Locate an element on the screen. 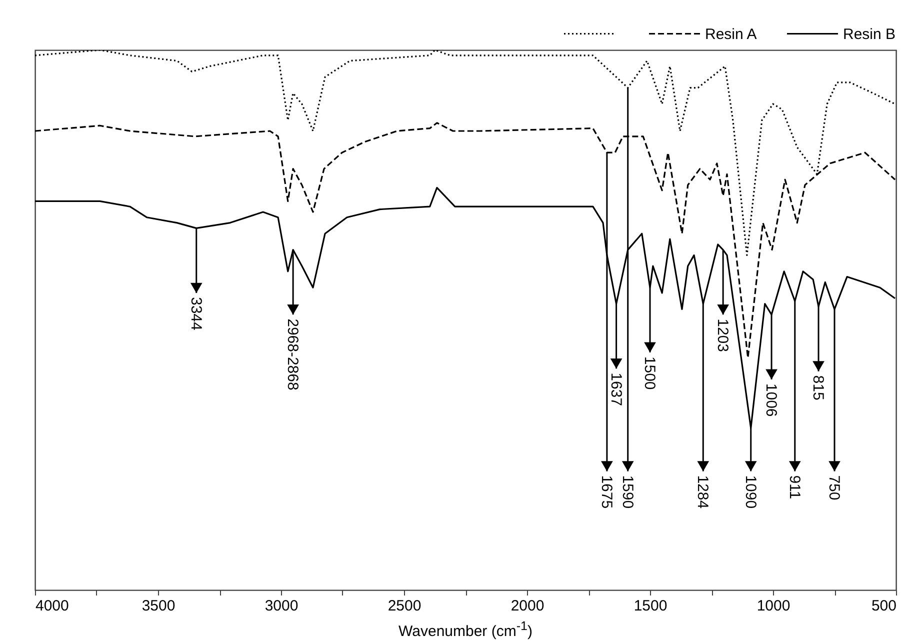  annotation: 1637 is located at coordinates (615, 389).